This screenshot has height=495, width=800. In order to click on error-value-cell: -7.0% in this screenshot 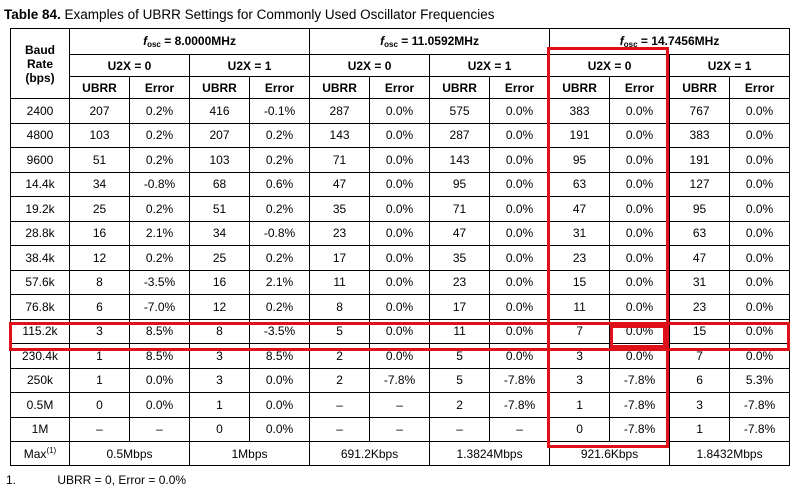, I will do `click(159, 307)`.